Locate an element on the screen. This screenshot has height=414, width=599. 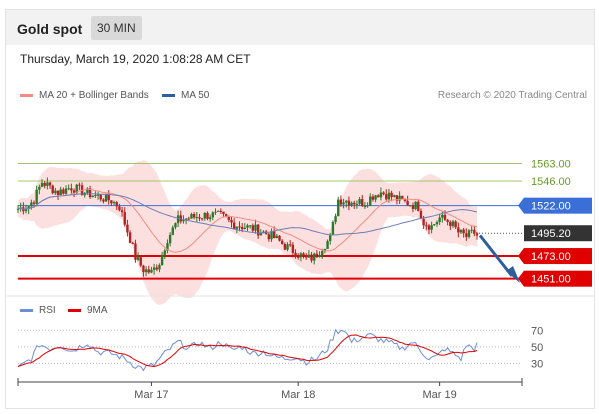
level-label: 1495.20 is located at coordinates (551, 234).